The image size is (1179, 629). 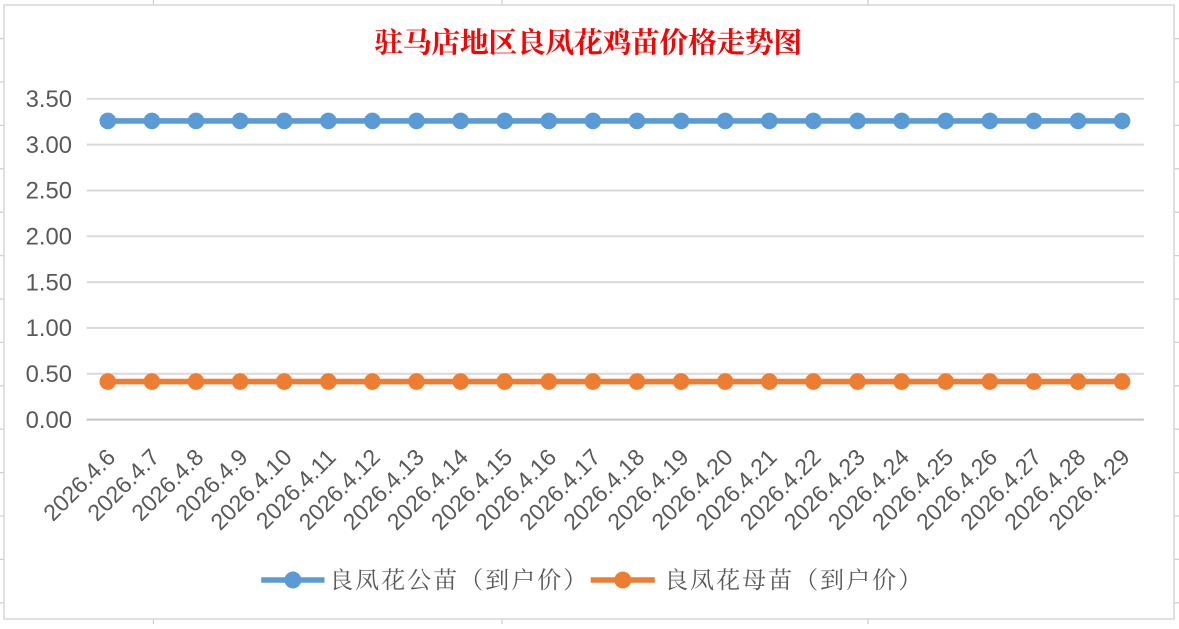 I want to click on svg-text: 3.00, so click(x=49, y=145).